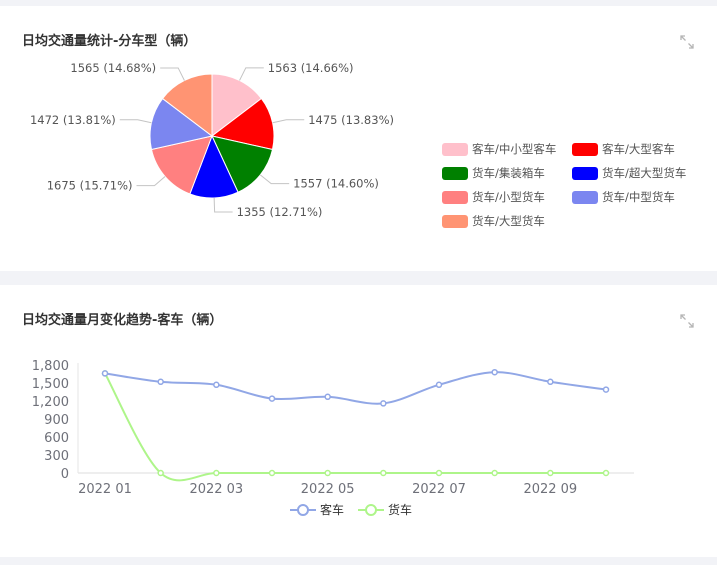  What do you see at coordinates (56, 438) in the screenshot?
I see `y-tick-label: 600` at bounding box center [56, 438].